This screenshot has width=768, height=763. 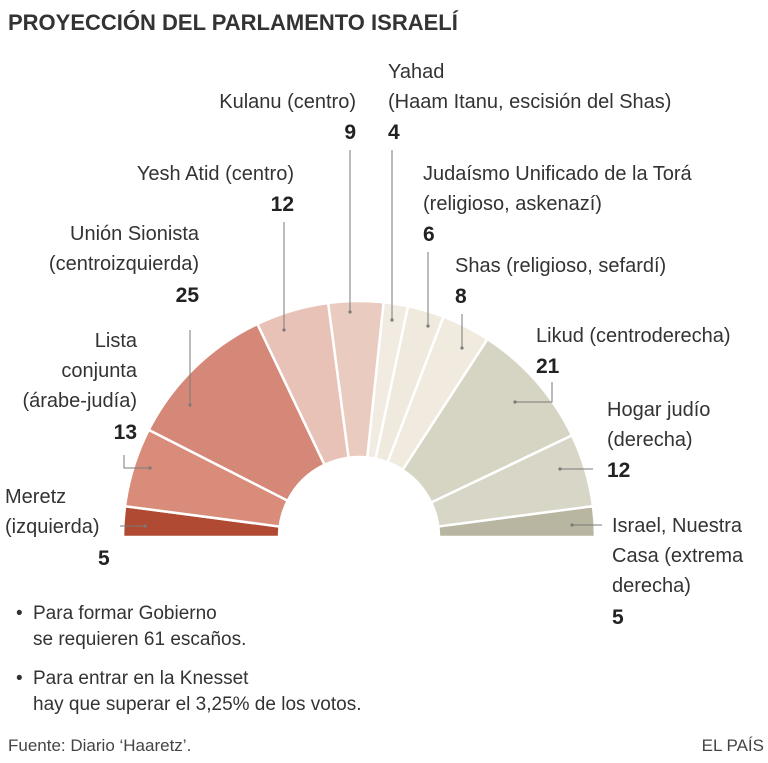 What do you see at coordinates (287, 102) in the screenshot?
I see `party-label: Kulanu (centro)` at bounding box center [287, 102].